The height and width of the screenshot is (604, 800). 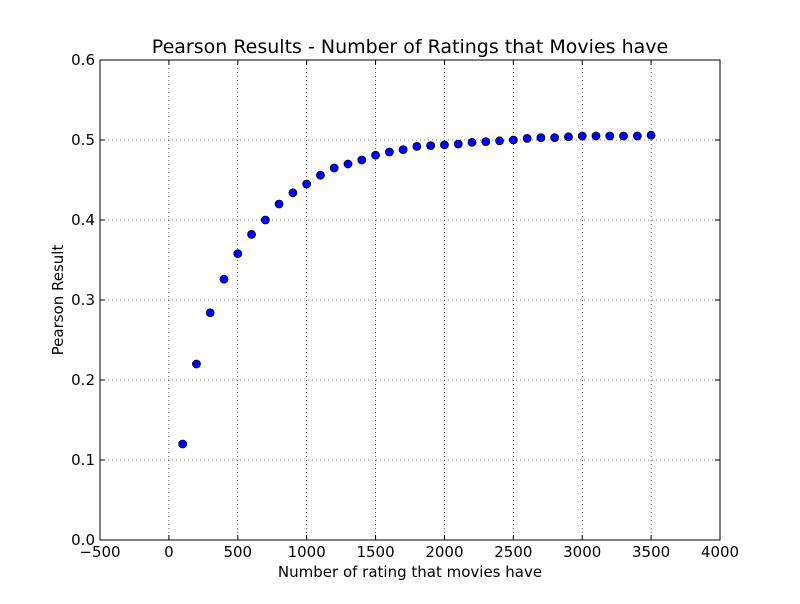 I want to click on y-tick-label: 0.3, so click(x=83, y=300).